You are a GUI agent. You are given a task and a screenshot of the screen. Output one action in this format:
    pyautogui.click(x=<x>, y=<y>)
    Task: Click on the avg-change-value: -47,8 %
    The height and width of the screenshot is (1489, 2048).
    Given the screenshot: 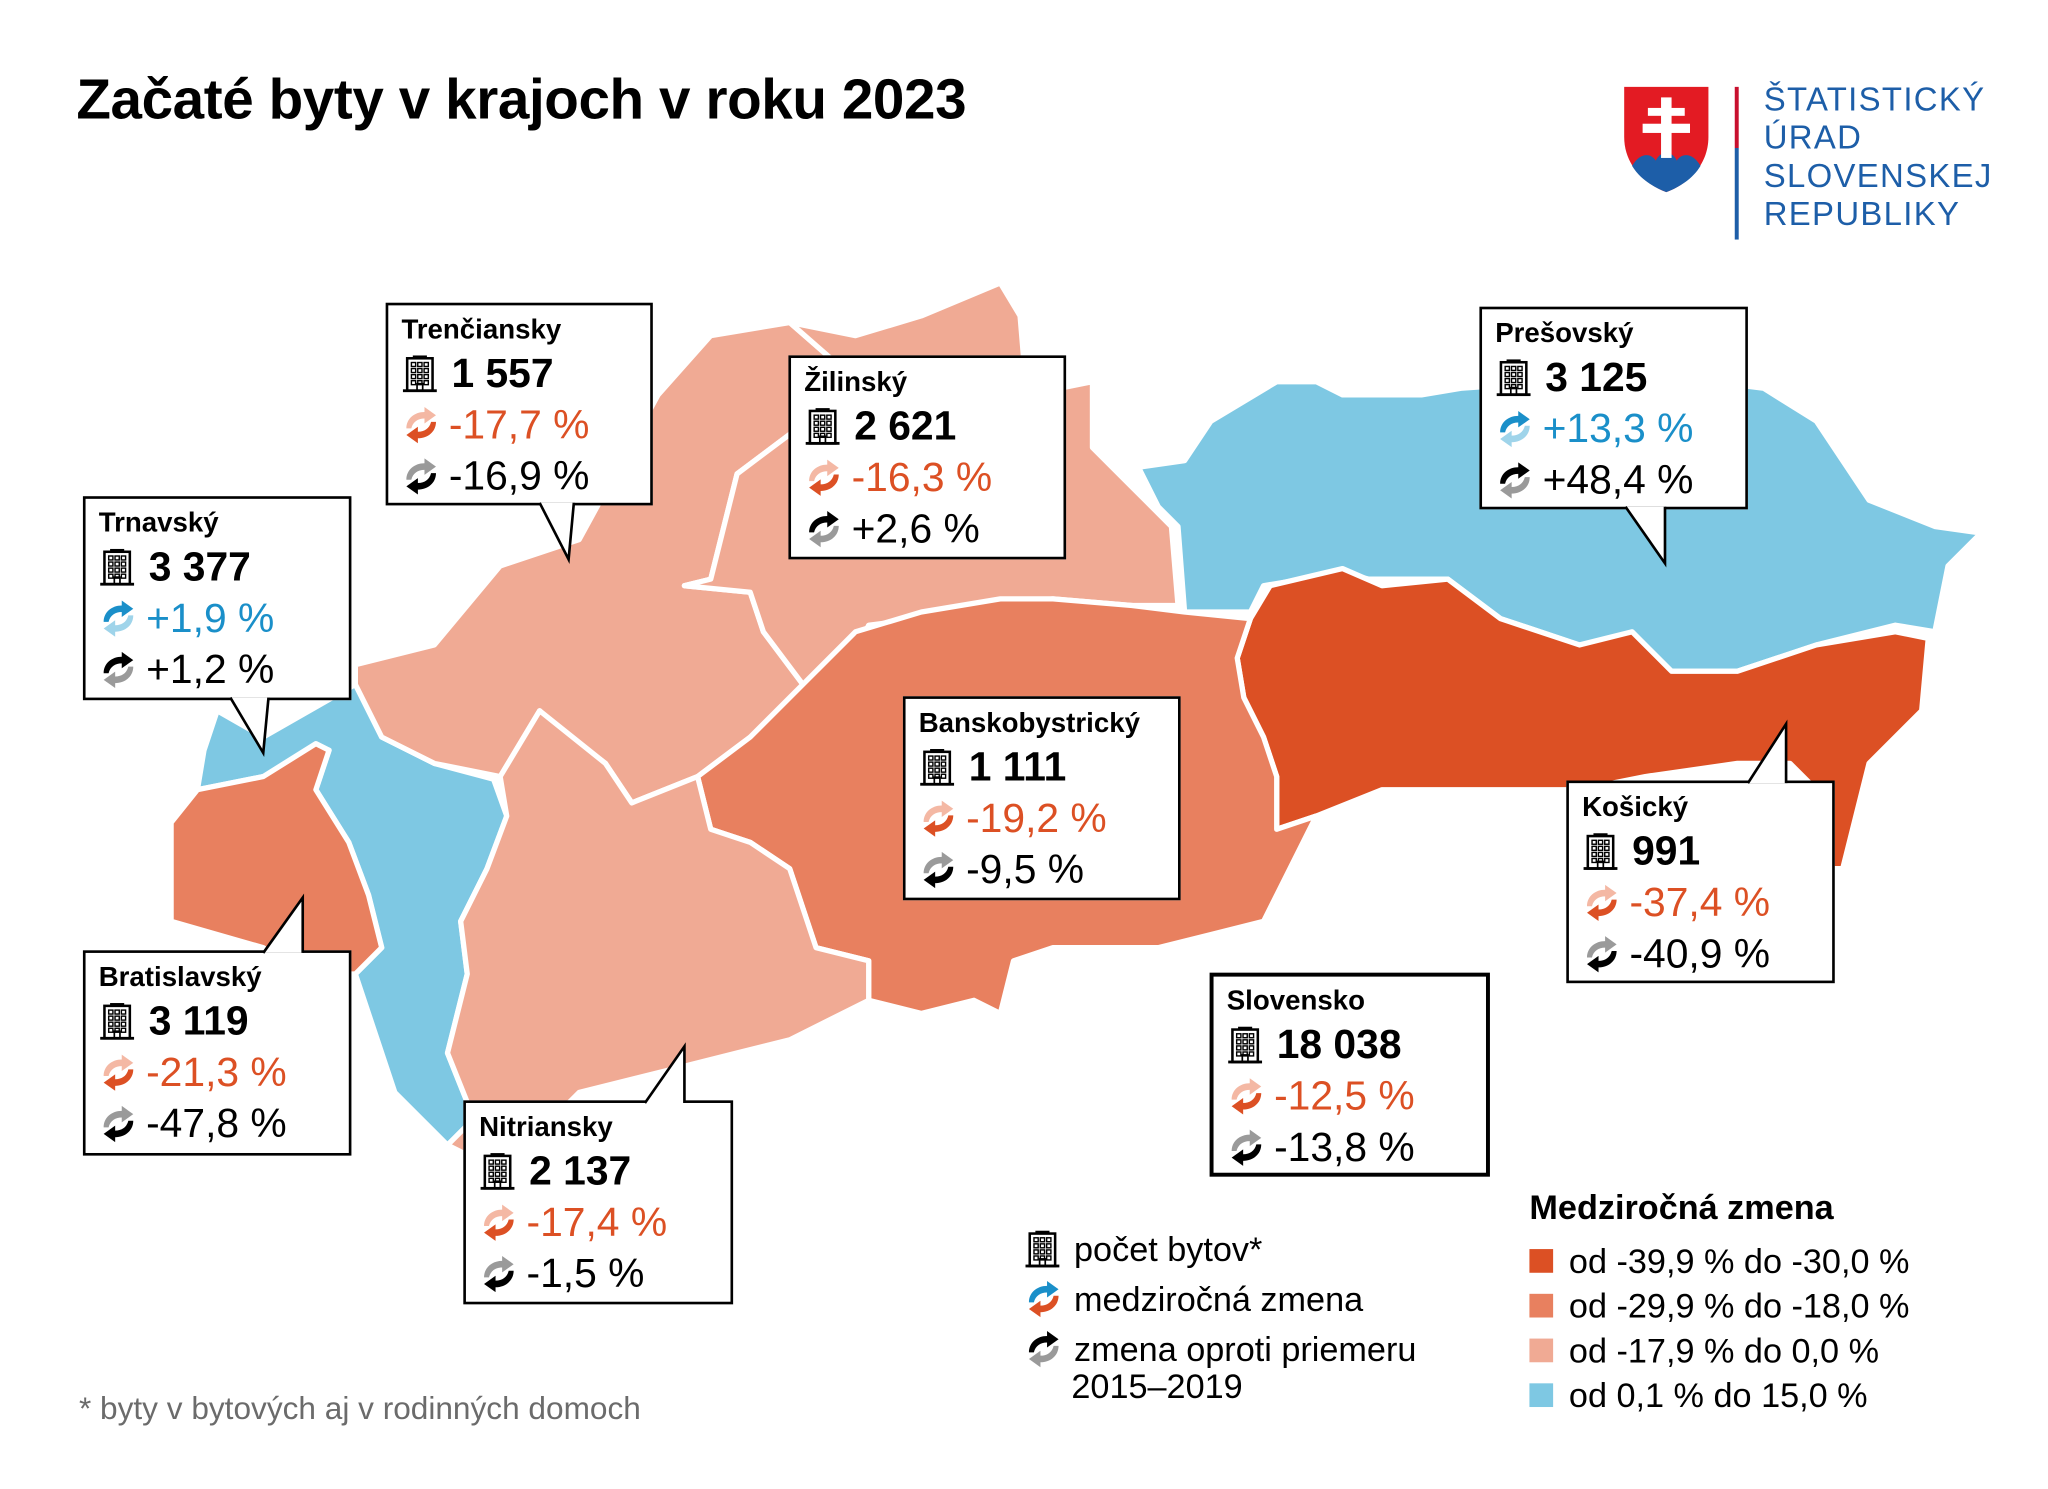 What is the action you would take?
    pyautogui.click(x=216, y=1122)
    